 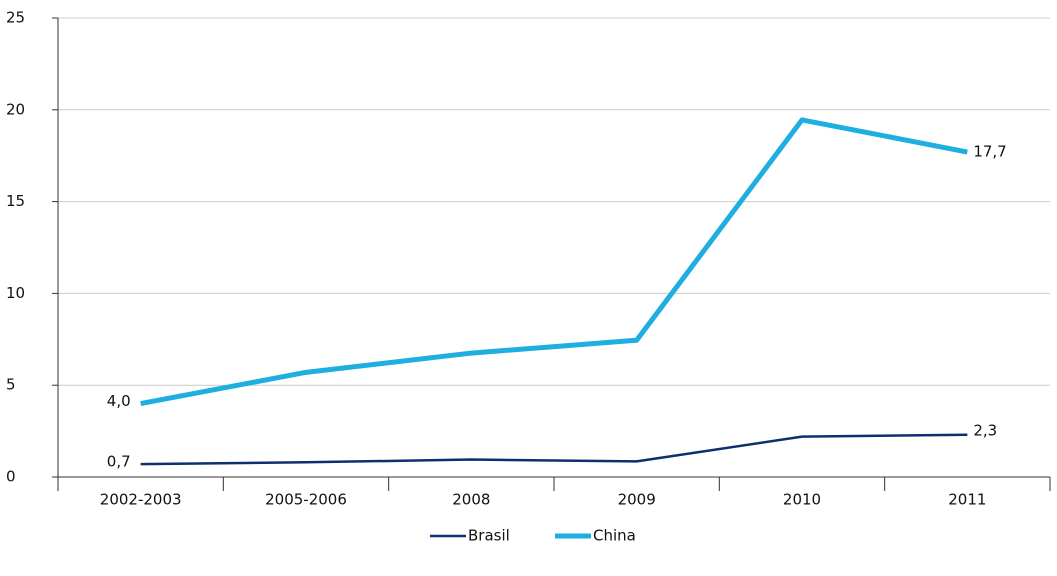 What do you see at coordinates (15, 293) in the screenshot?
I see `y-tick-label: 10` at bounding box center [15, 293].